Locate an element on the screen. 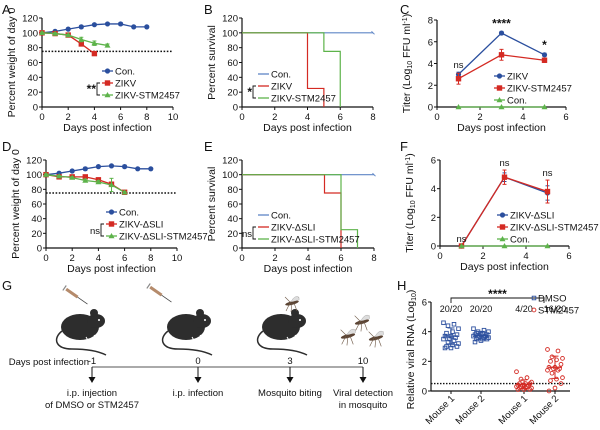 The width and height of the screenshot is (600, 430). legend-label: ZIKV is located at coordinates (282, 87).